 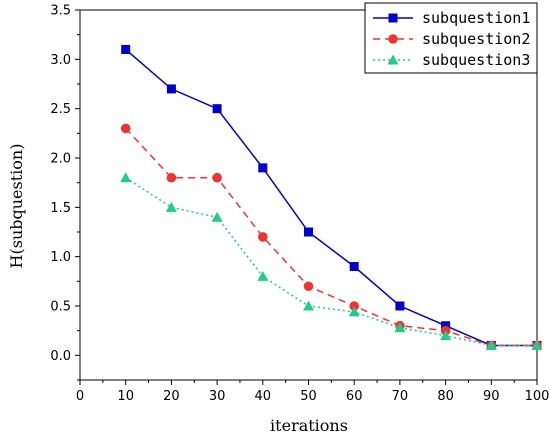 What do you see at coordinates (80, 396) in the screenshot?
I see `x-tick-label: 0` at bounding box center [80, 396].